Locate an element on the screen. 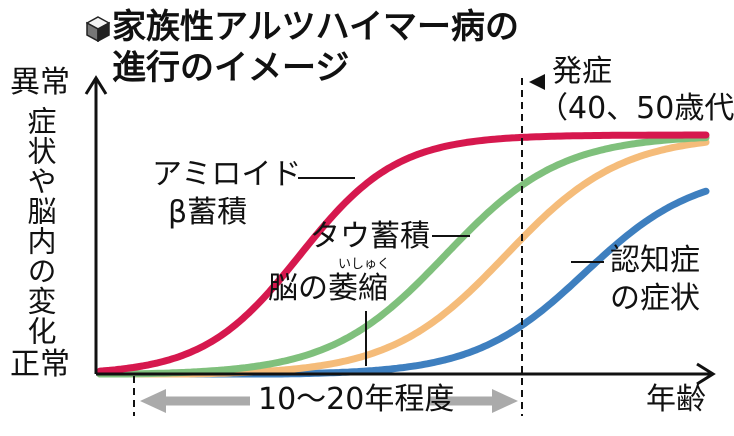  onset-label: 発症 is located at coordinates (582, 71).